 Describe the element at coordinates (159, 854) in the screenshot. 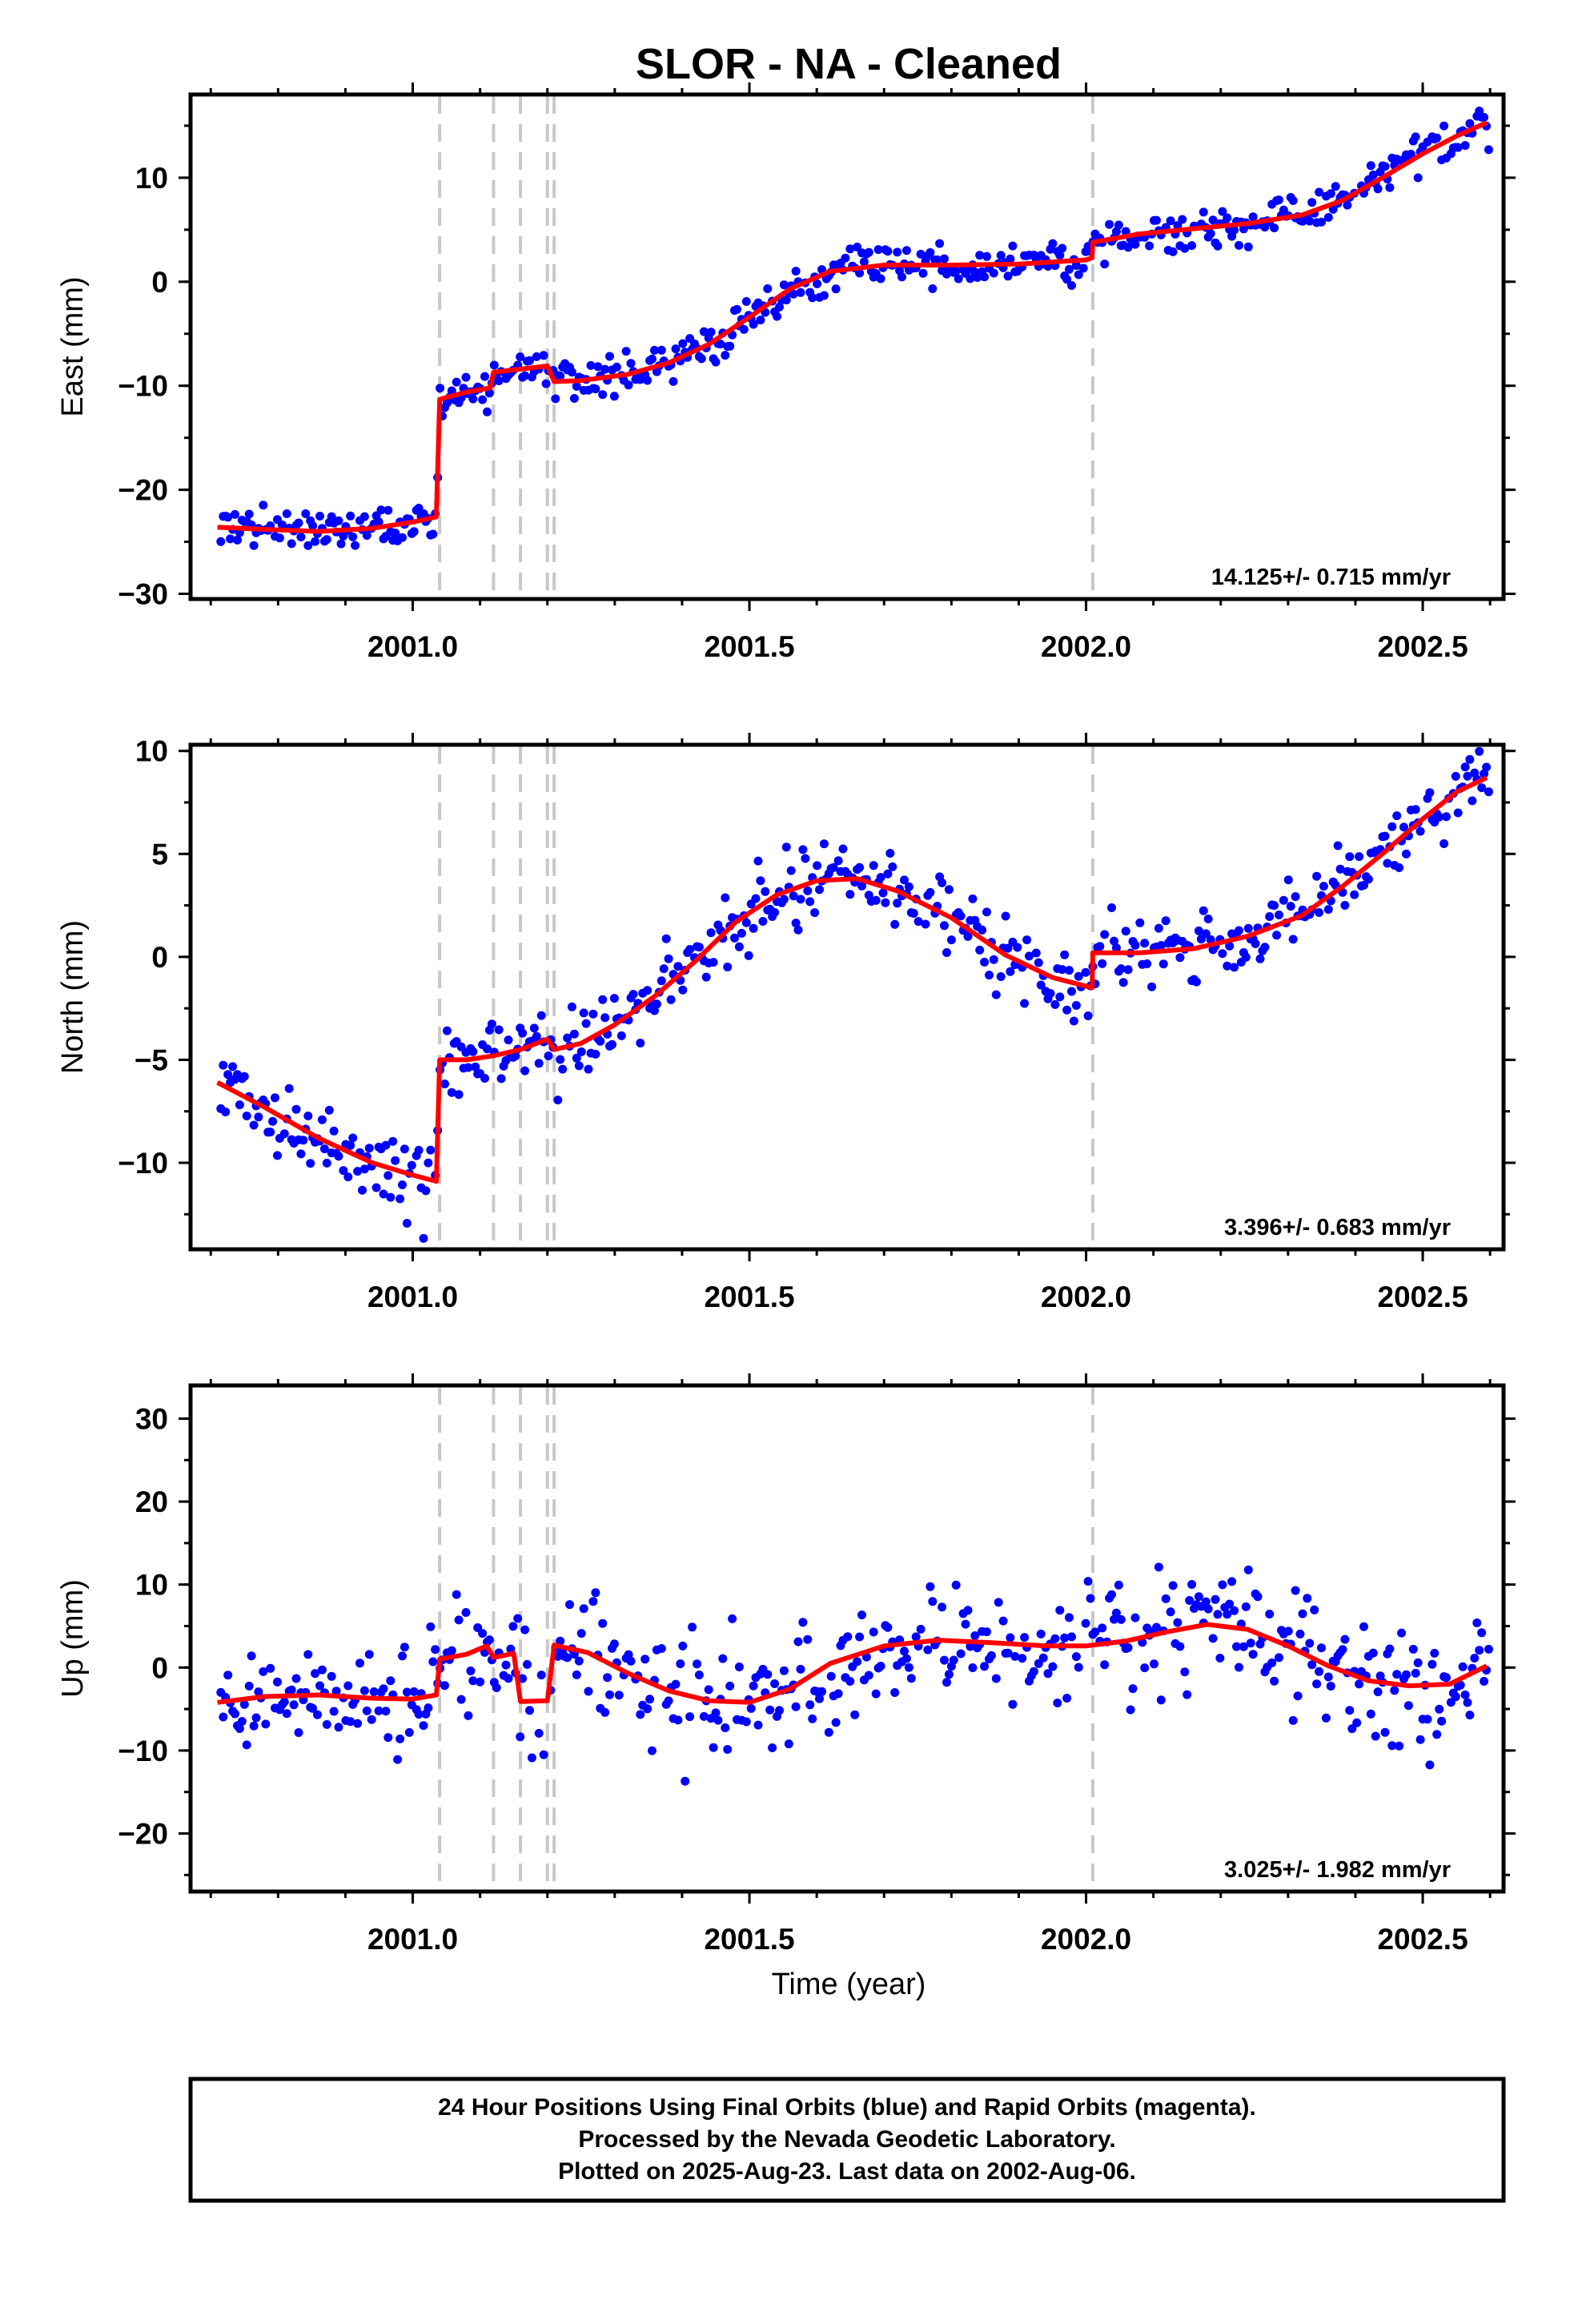

I see `y-tick-label: 5` at that location.